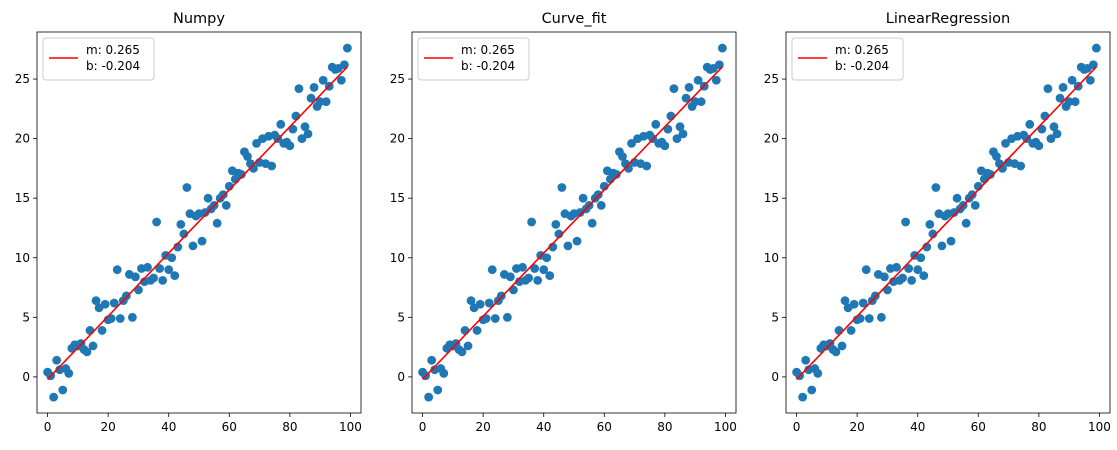 The height and width of the screenshot is (450, 1117). What do you see at coordinates (423, 427) in the screenshot?
I see `x-tick-label: 0` at bounding box center [423, 427].